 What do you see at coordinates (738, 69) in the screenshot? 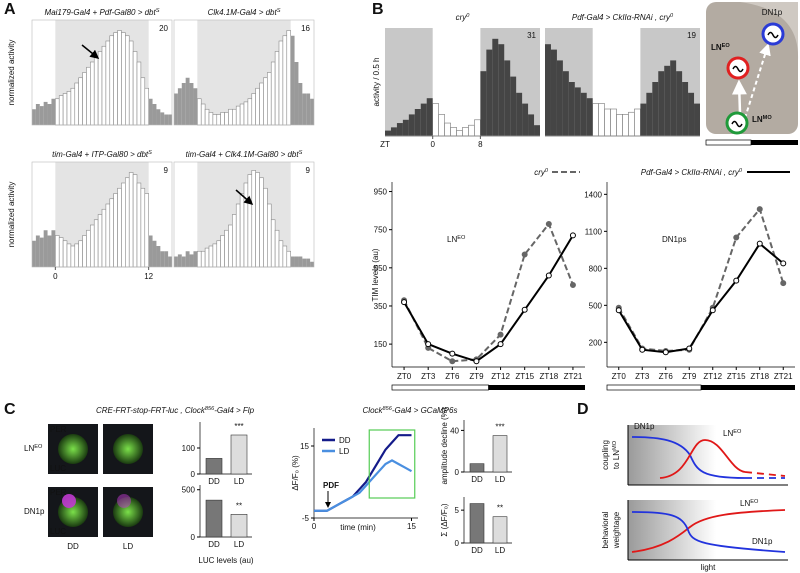
I see `oscillator-icon` at bounding box center [738, 69].